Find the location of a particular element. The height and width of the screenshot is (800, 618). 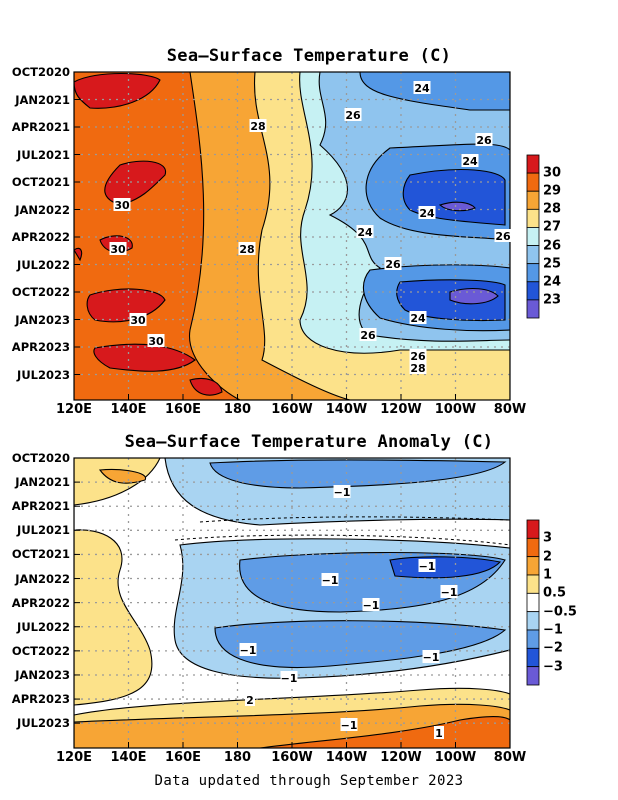

colorbar-label: −2 is located at coordinates (553, 648).